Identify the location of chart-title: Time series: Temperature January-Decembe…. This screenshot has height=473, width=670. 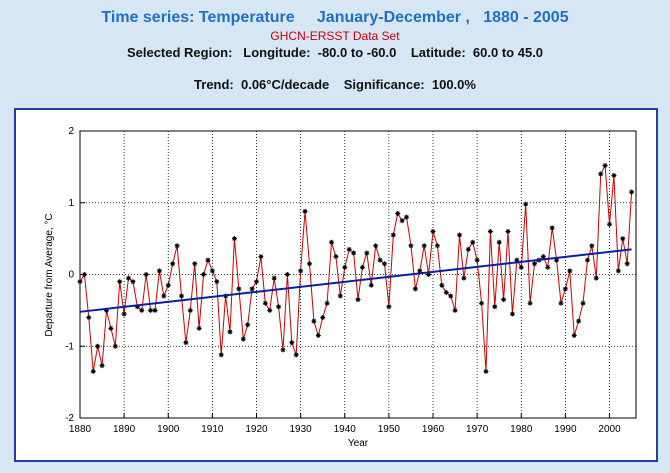
(335, 17).